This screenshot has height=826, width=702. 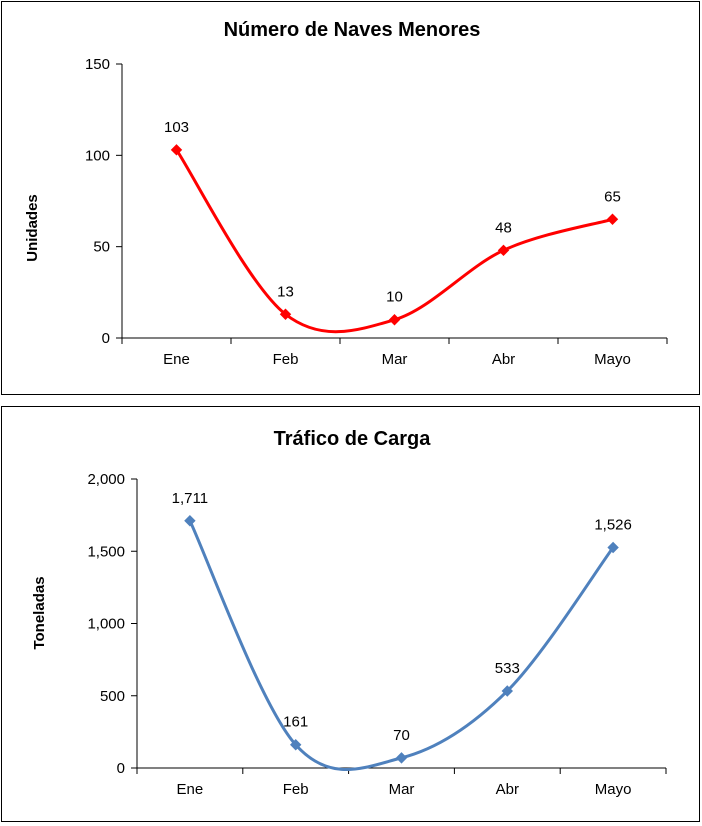 What do you see at coordinates (101, 247) in the screenshot?
I see `y-tick-label: 50` at bounding box center [101, 247].